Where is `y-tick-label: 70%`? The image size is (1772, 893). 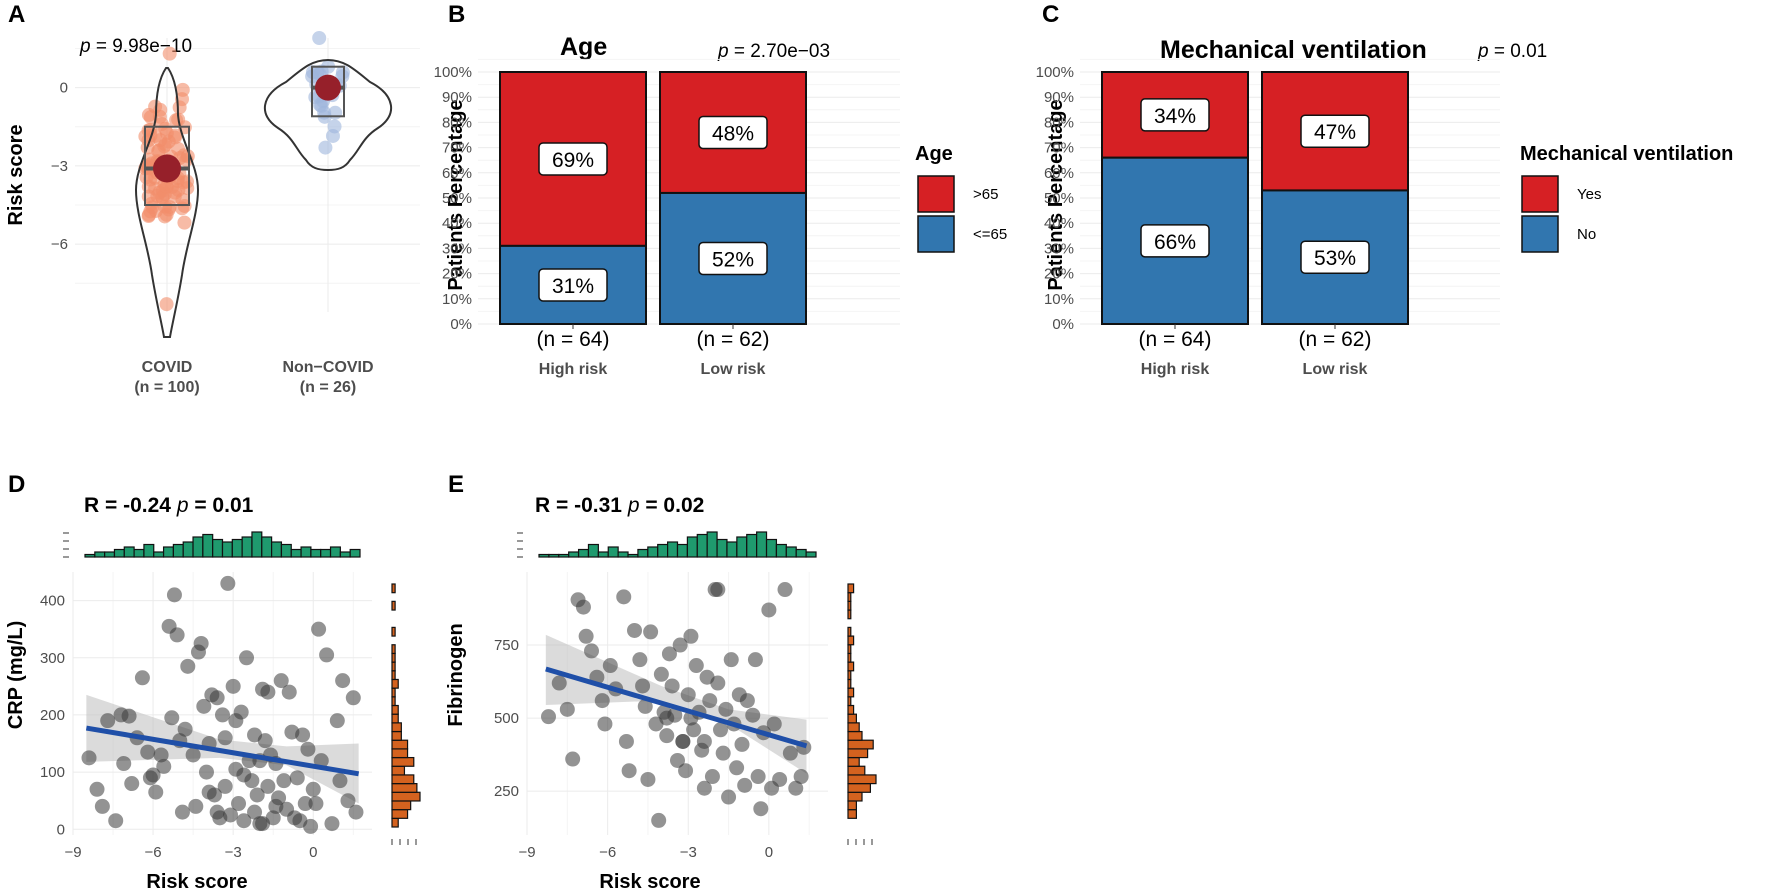 y-tick-label: 70% is located at coordinates (1059, 148).